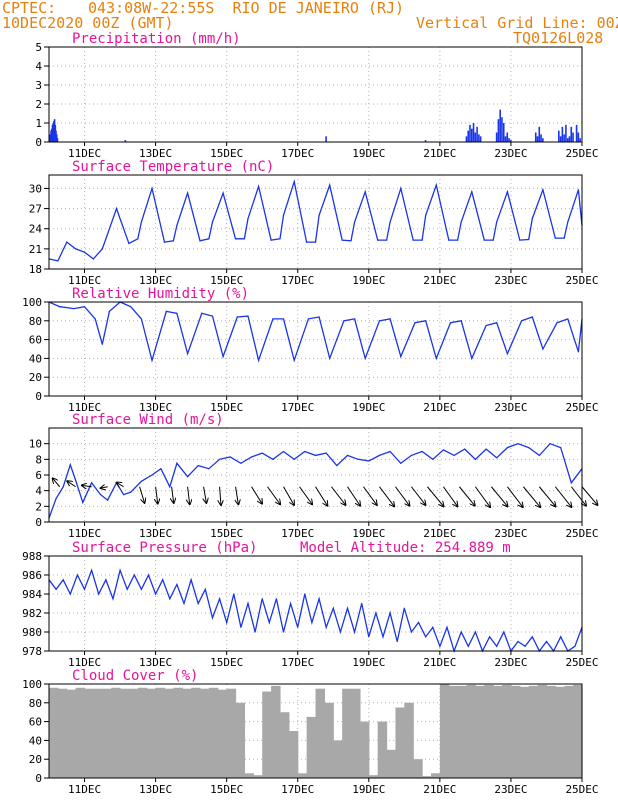 The image size is (618, 800). What do you see at coordinates (510, 533) in the screenshot?
I see `x-tick-label: 23DEC` at bounding box center [510, 533].